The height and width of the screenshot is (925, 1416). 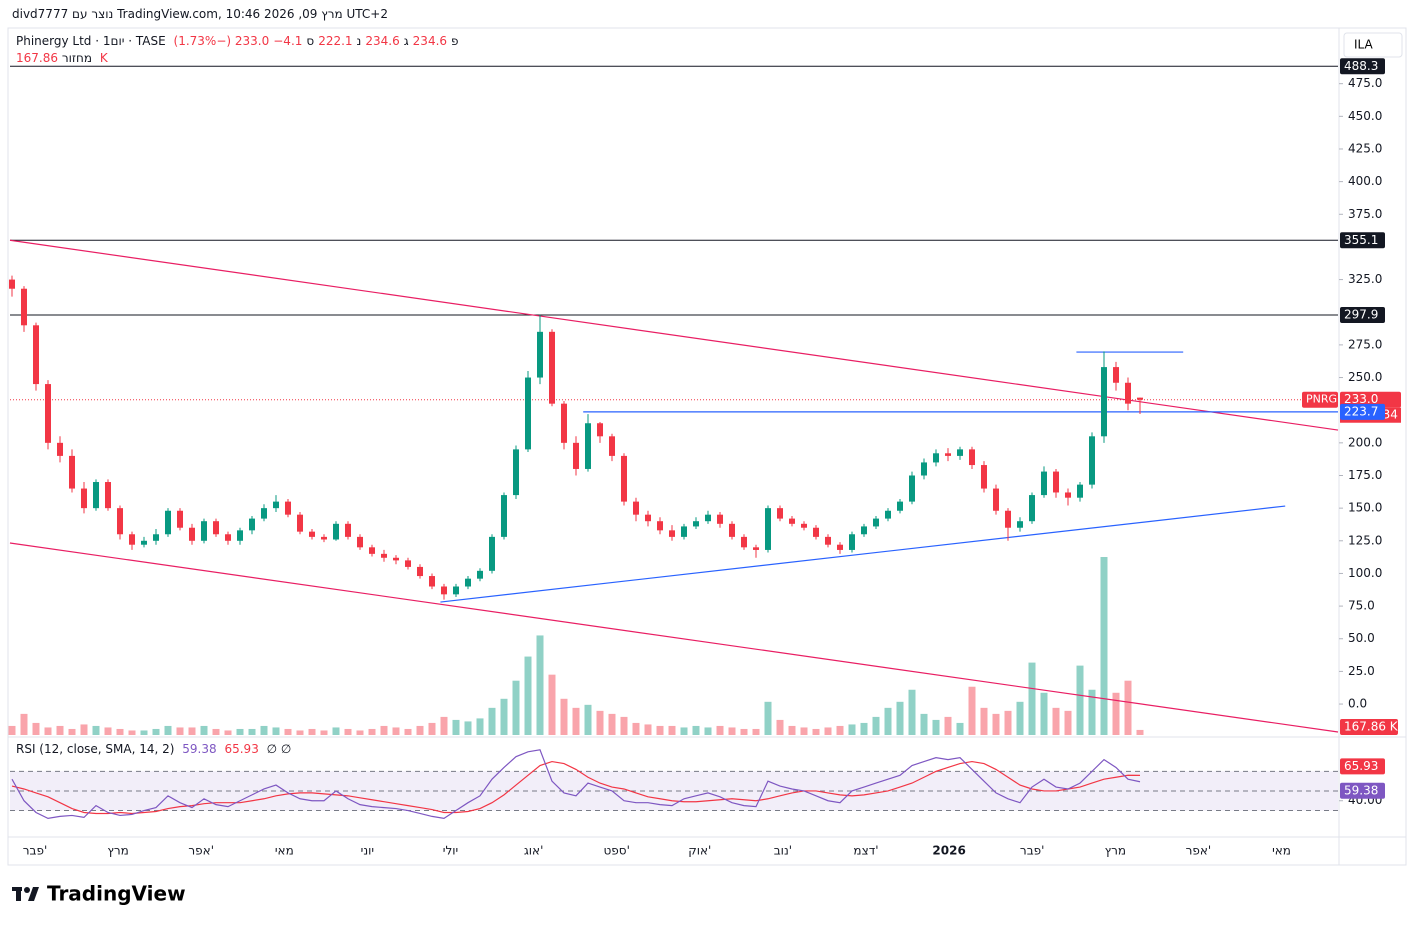 What do you see at coordinates (1321, 399) in the screenshot?
I see `ticker: PNRG` at bounding box center [1321, 399].